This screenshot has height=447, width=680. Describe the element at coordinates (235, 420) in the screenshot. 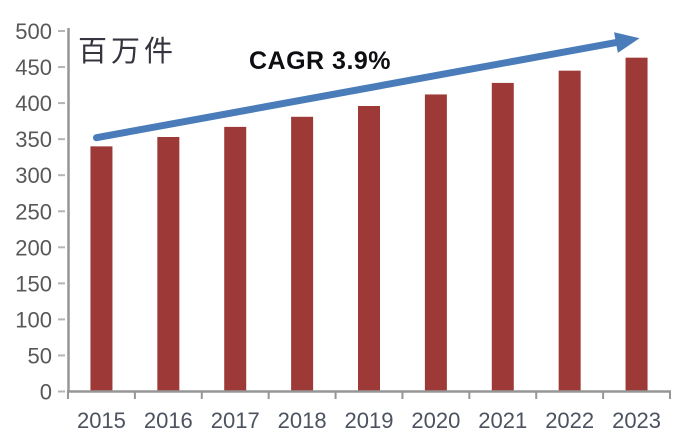

I see `x-axis-label: 2017` at that location.